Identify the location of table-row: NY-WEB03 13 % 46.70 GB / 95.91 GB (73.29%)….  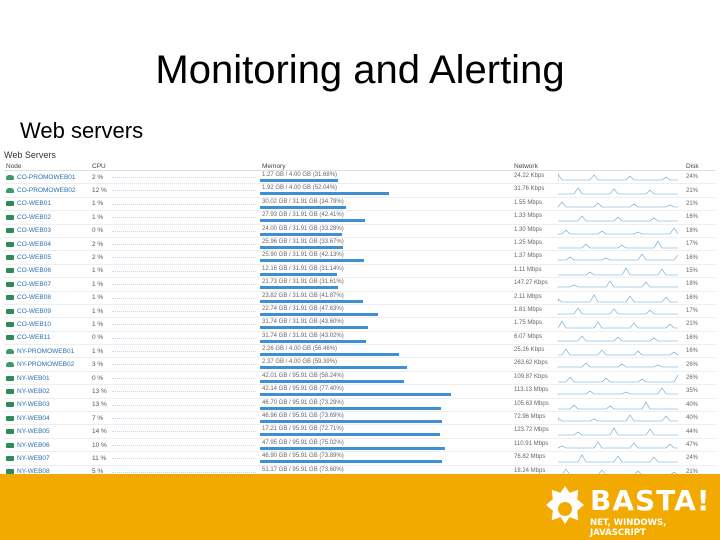
(360, 405).